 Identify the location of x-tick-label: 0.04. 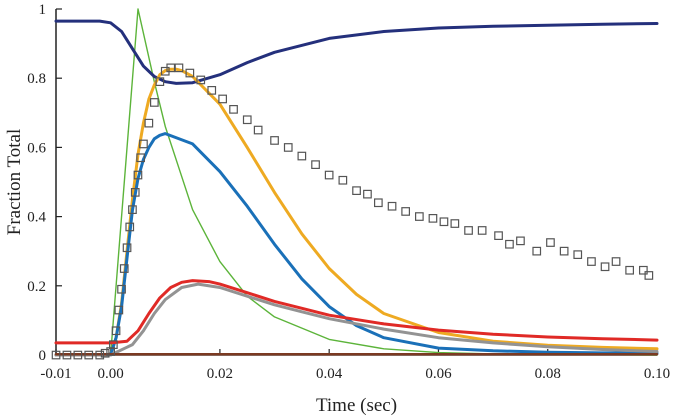
(329, 374).